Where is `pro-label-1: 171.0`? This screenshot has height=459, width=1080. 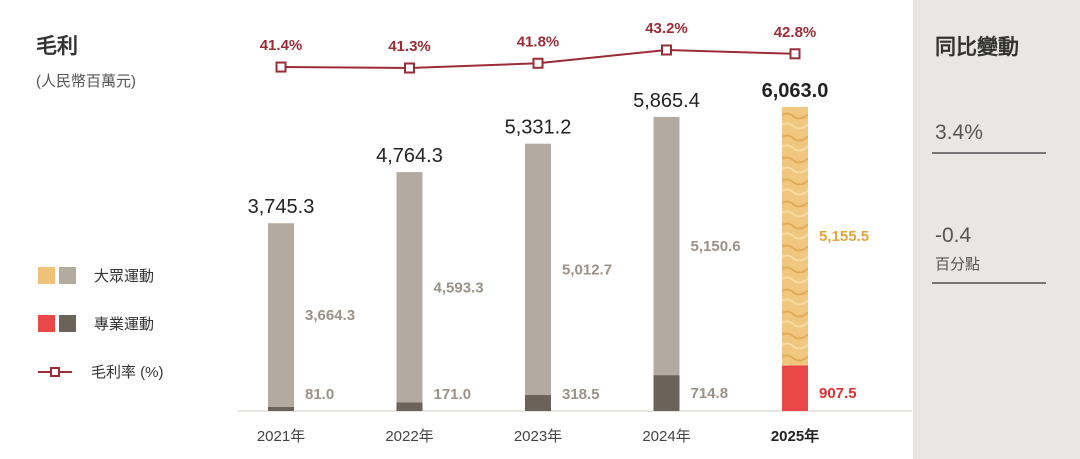 pro-label-1: 171.0 is located at coordinates (453, 394).